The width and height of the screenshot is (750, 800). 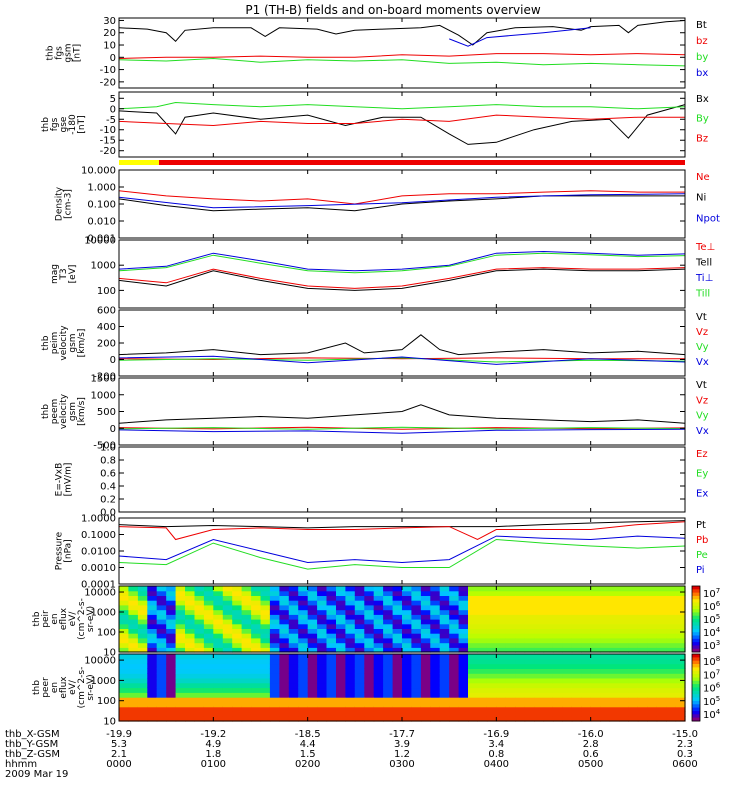 What do you see at coordinates (55, 412) in the screenshot?
I see `y-axis-label: peem` at bounding box center [55, 412].